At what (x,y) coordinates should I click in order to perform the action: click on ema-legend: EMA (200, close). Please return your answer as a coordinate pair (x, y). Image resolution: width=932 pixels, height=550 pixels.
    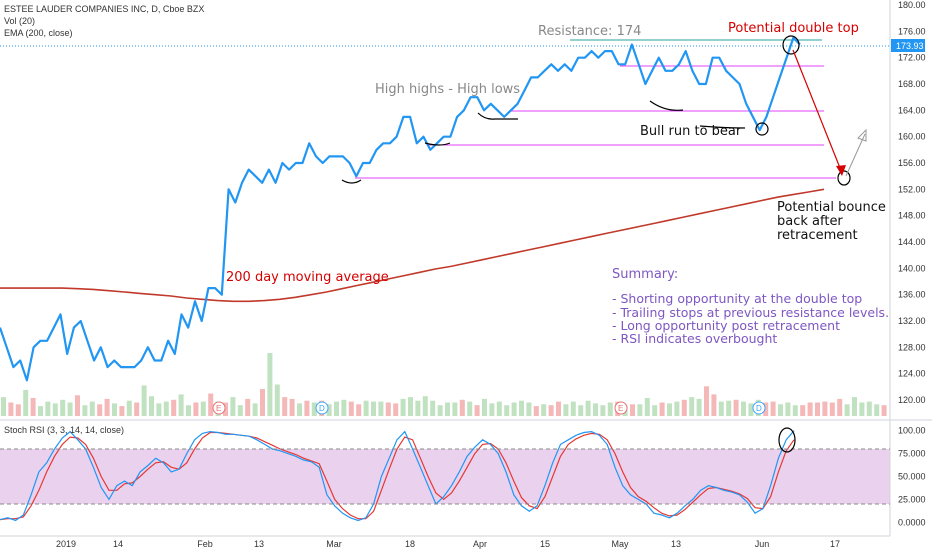
    Looking at the image, I should click on (38, 33).